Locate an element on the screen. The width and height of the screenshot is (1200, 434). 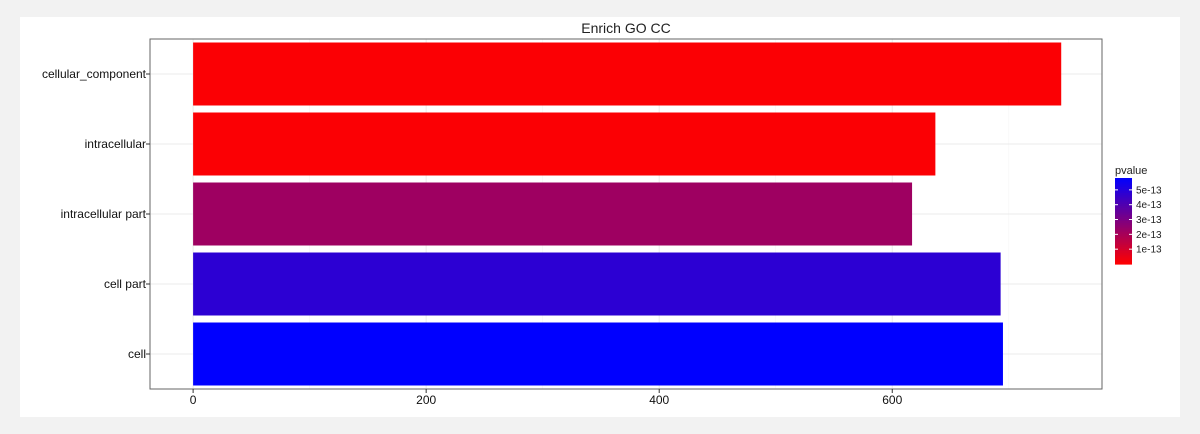
y-tick-label: cellular_component is located at coordinates (94, 74).